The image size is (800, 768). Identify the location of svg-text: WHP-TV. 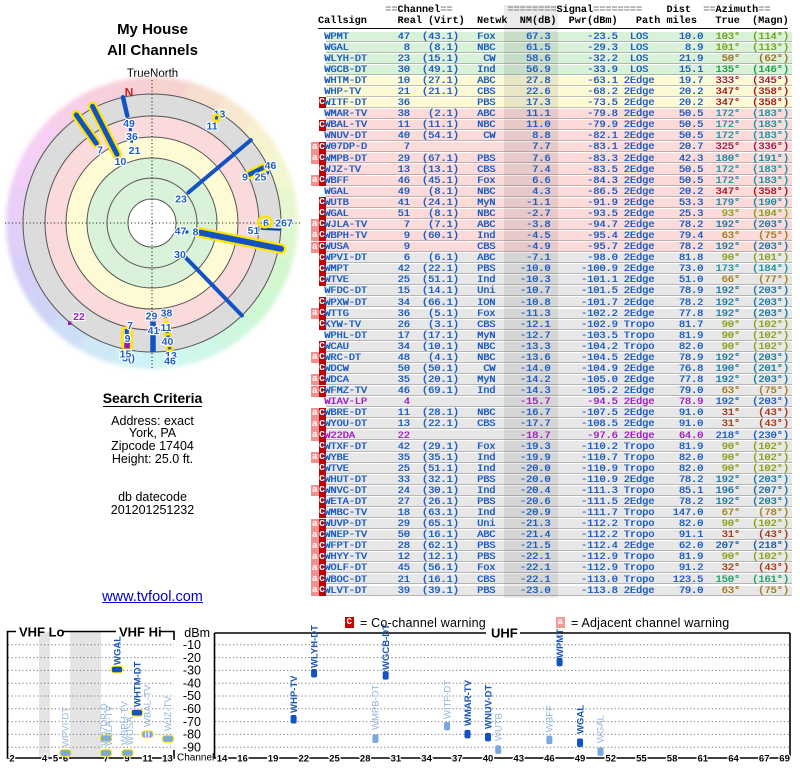
(294, 694).